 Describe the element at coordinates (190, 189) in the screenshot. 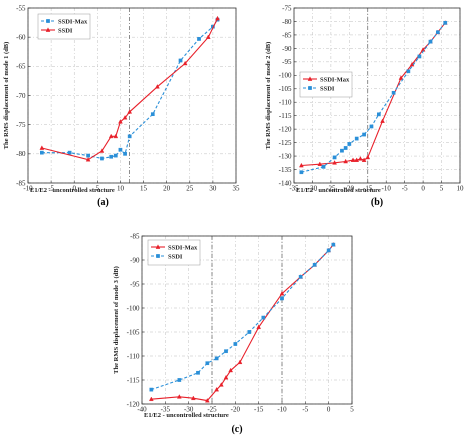

I see `x-tick-label: 25` at that location.